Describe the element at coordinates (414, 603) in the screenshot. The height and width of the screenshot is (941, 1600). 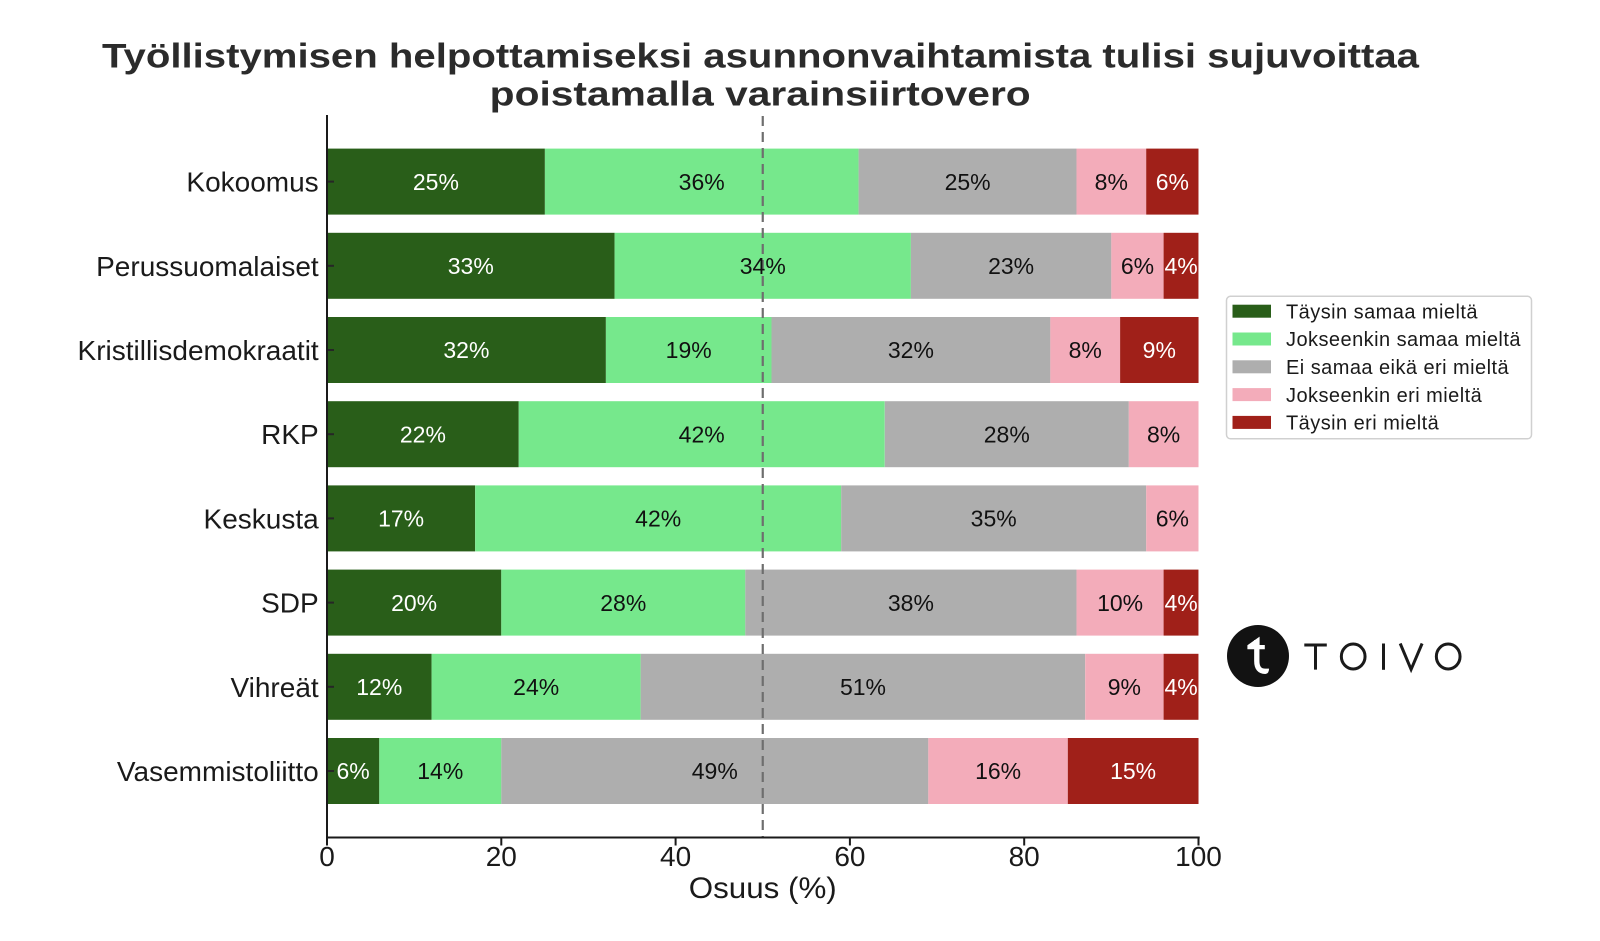
I see `svg-text: 20%` at that location.